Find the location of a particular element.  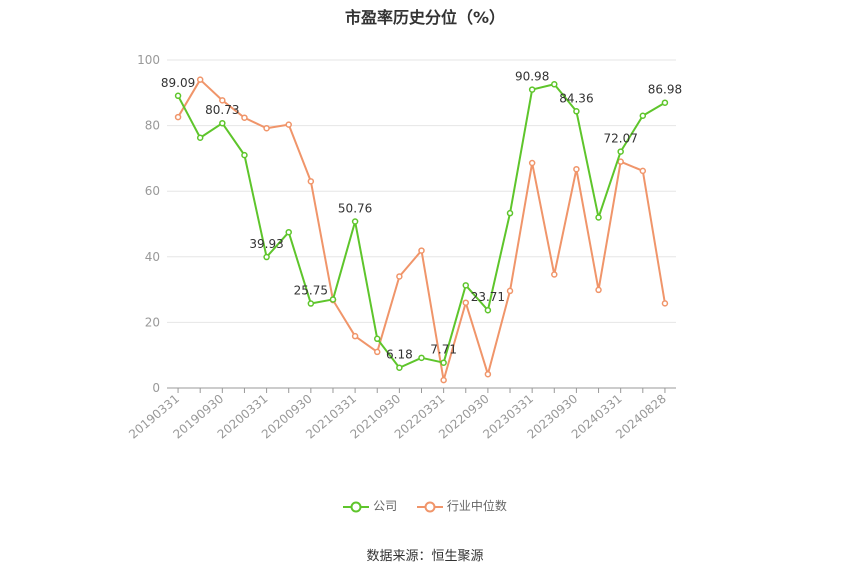

data-label-company-8: 50.76 is located at coordinates (355, 209).